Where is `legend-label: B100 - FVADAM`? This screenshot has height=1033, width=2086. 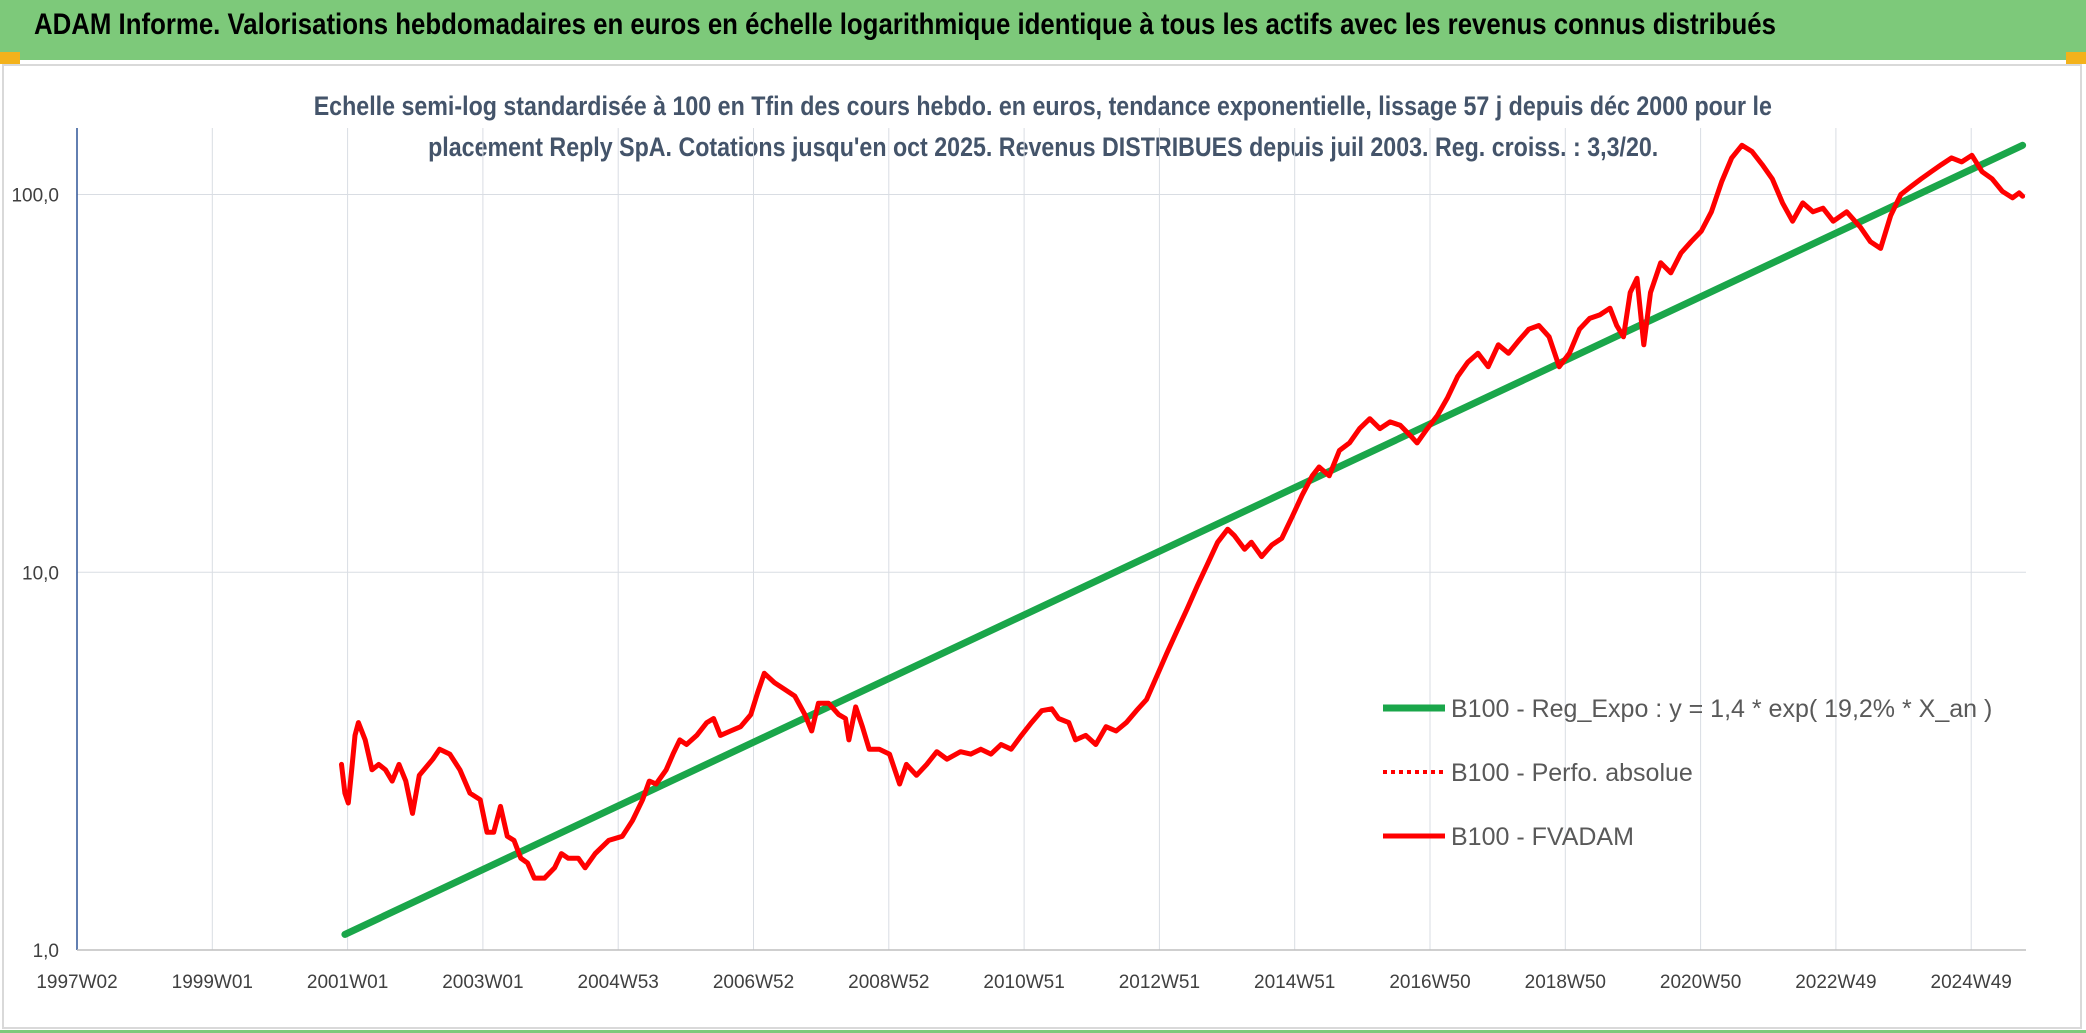 legend-label: B100 - FVADAM is located at coordinates (1542, 837).